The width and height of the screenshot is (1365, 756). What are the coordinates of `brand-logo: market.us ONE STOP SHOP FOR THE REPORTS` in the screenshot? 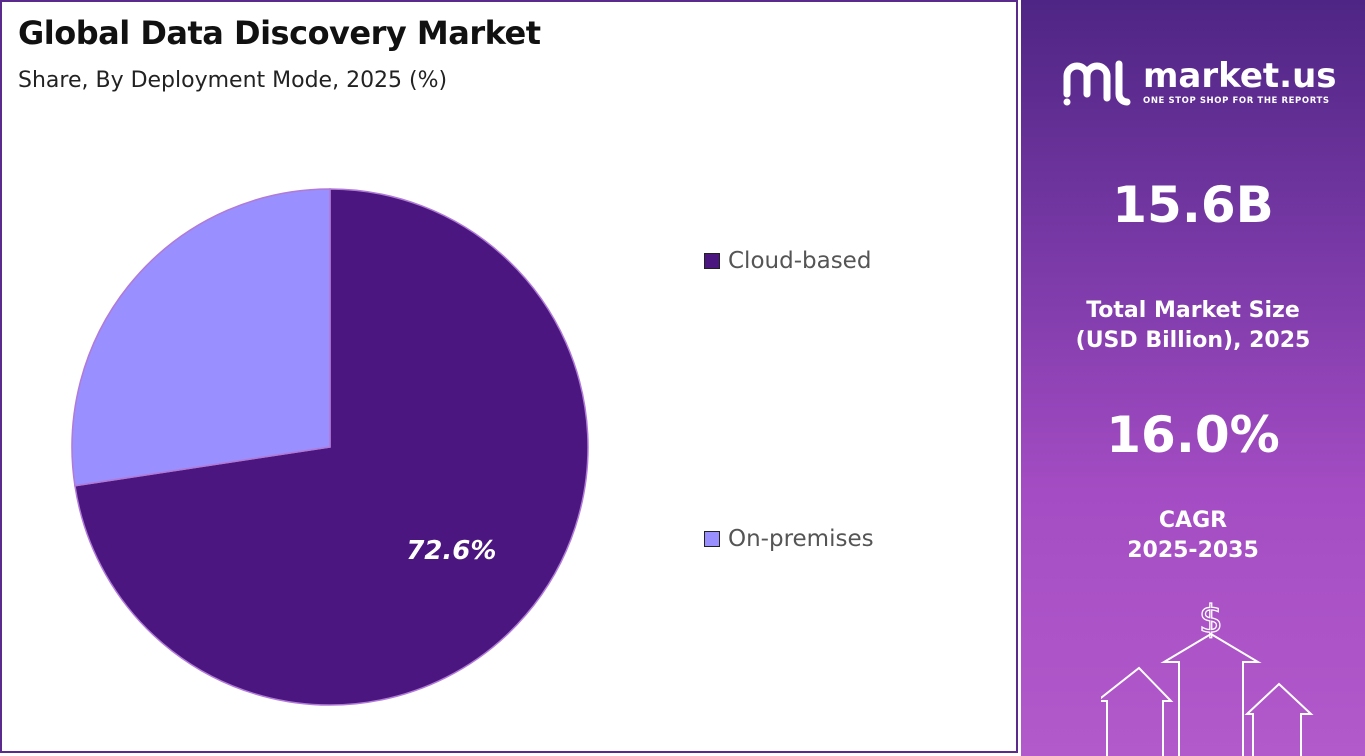 It's located at (1199, 82).